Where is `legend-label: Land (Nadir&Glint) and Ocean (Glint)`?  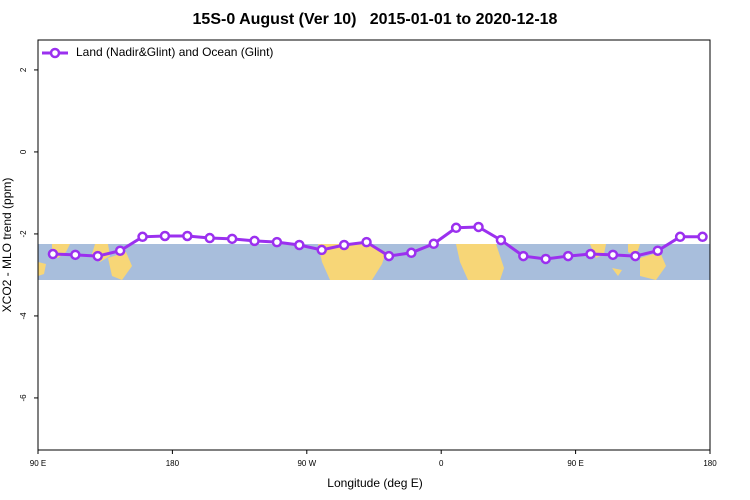 legend-label: Land (Nadir&Glint) and Ocean (Glint) is located at coordinates (174, 52).